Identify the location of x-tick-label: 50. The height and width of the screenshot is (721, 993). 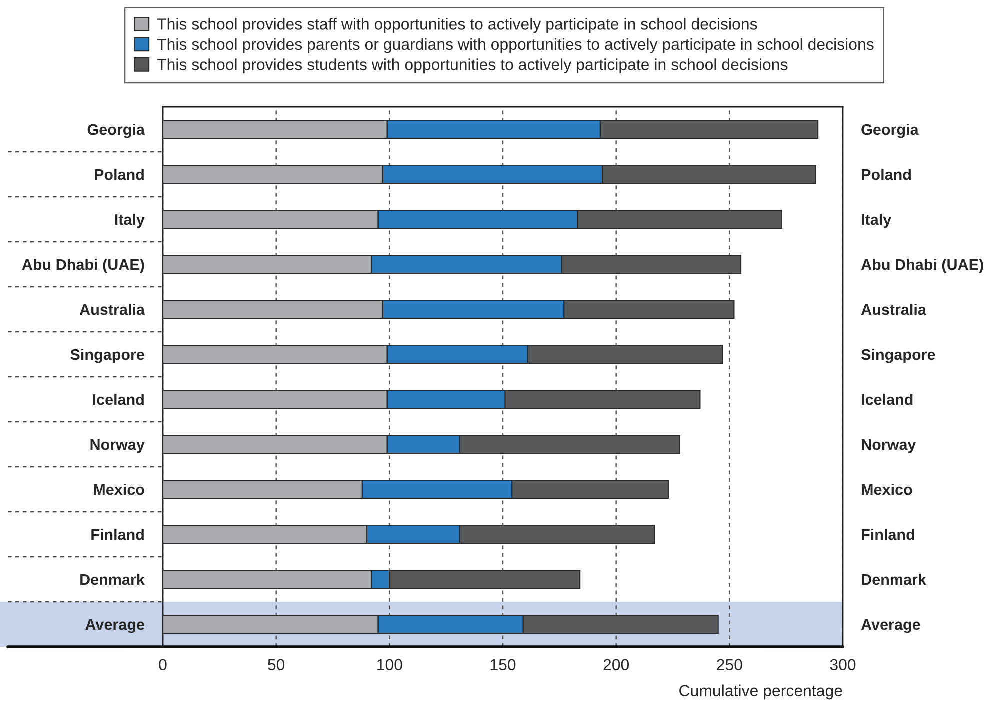
(276, 665).